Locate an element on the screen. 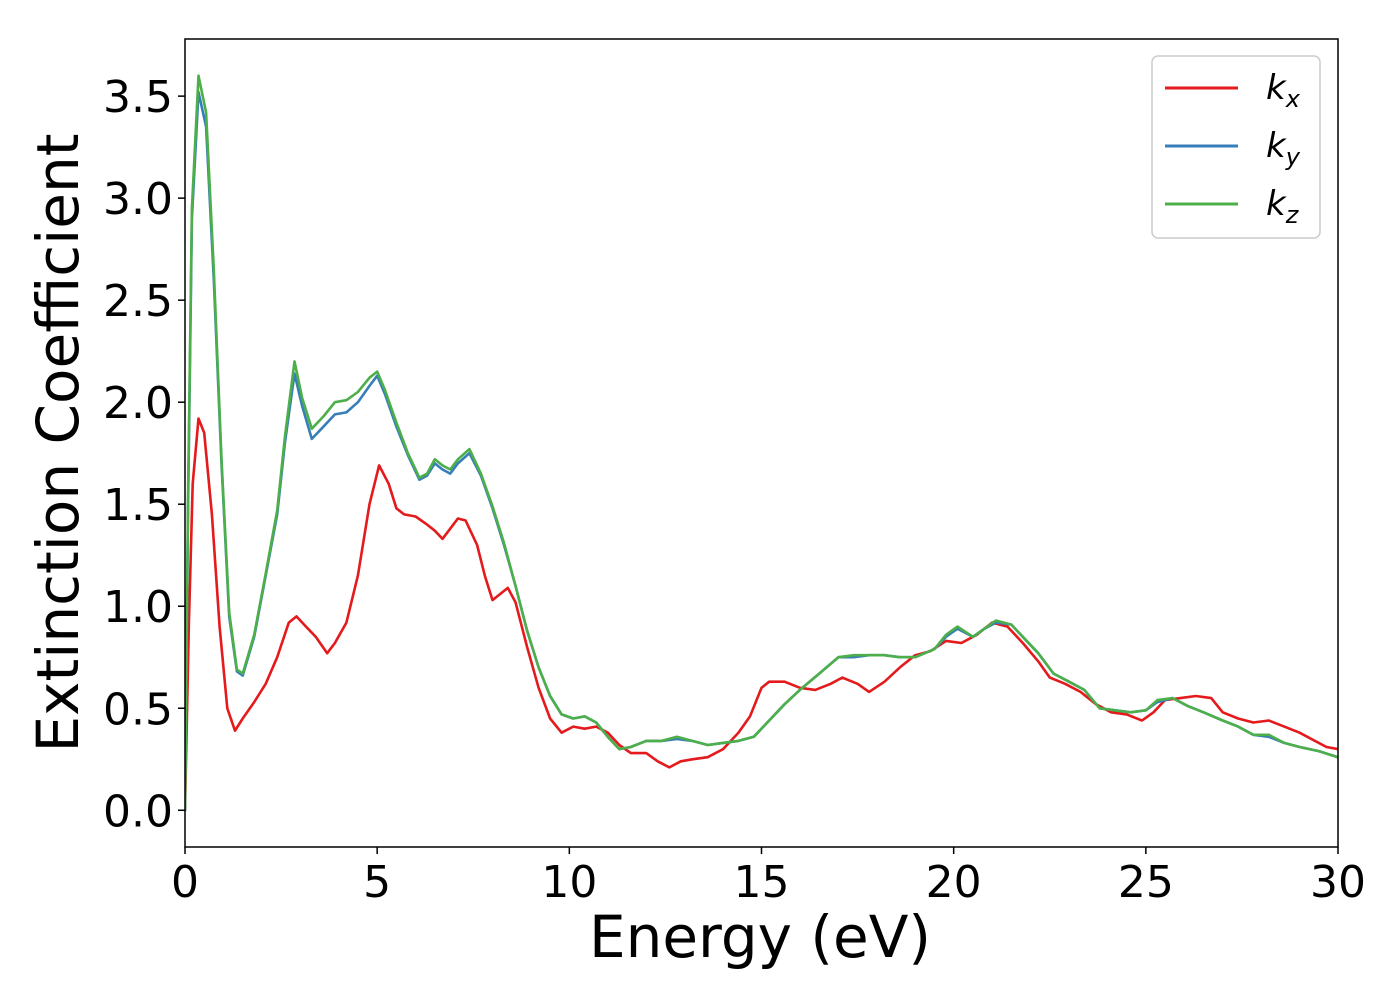 Image resolution: width=1400 pixels, height=1000 pixels. x-tick-label: 10 is located at coordinates (569, 882).